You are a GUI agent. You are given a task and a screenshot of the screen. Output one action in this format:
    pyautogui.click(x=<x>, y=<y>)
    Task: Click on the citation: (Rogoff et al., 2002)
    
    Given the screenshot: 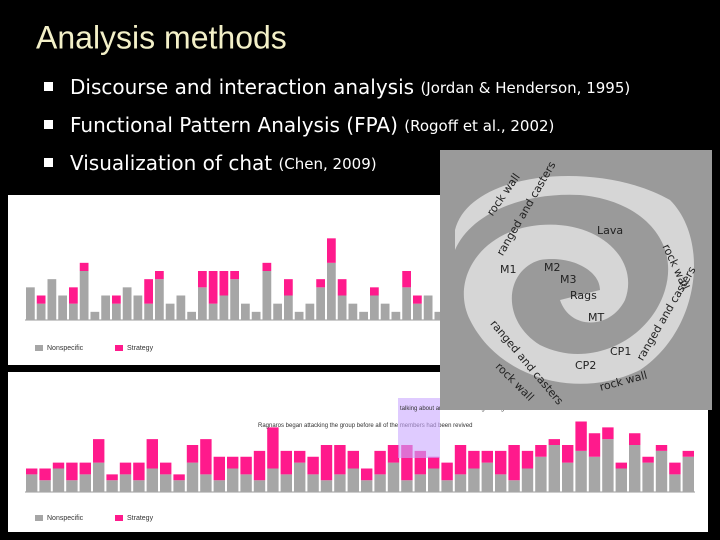 What is the action you would take?
    pyautogui.click(x=479, y=126)
    